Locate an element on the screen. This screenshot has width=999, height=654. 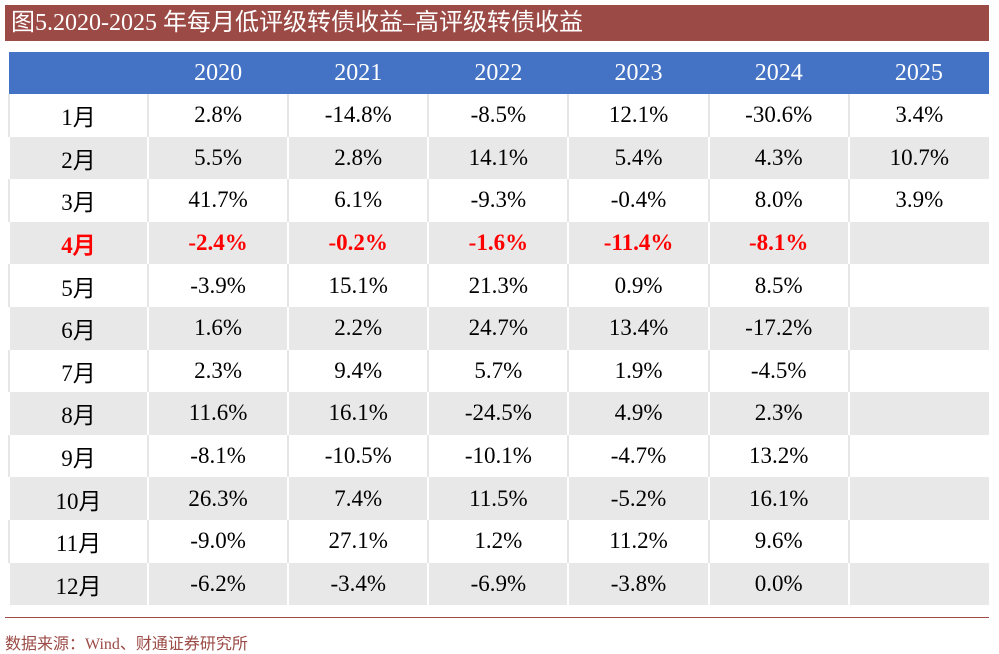
value-cell: 10.7% is located at coordinates (918, 158).